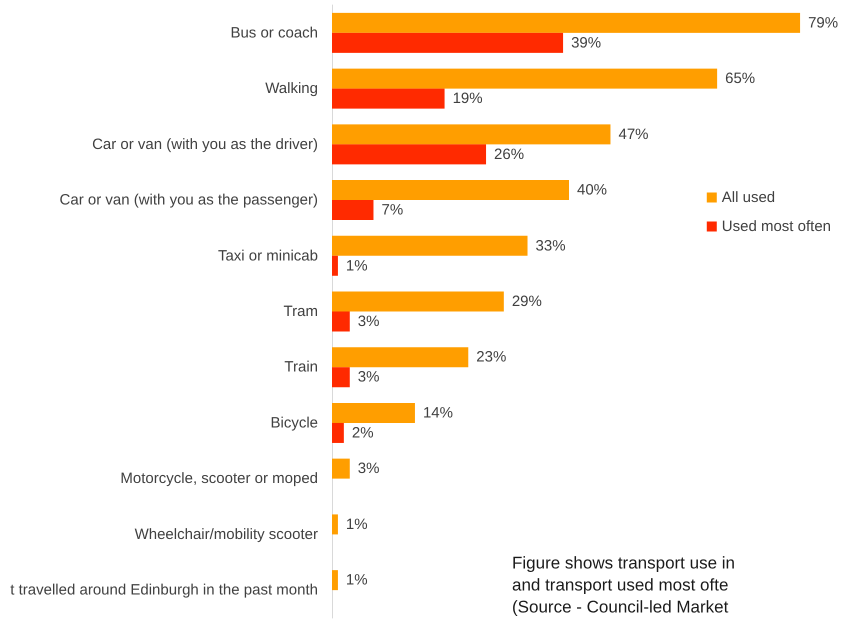 Image resolution: width=846 pixels, height=621 pixels. What do you see at coordinates (586, 43) in the screenshot?
I see `data-label: 39%` at bounding box center [586, 43].